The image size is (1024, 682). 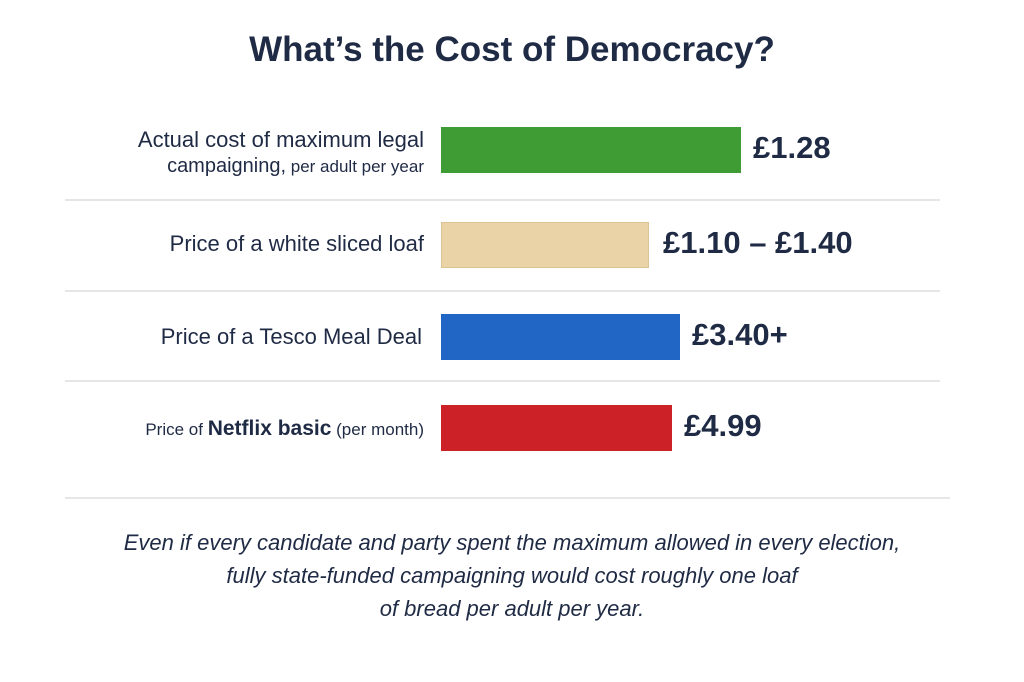 I want to click on label-part: campaigning,, so click(x=227, y=166).